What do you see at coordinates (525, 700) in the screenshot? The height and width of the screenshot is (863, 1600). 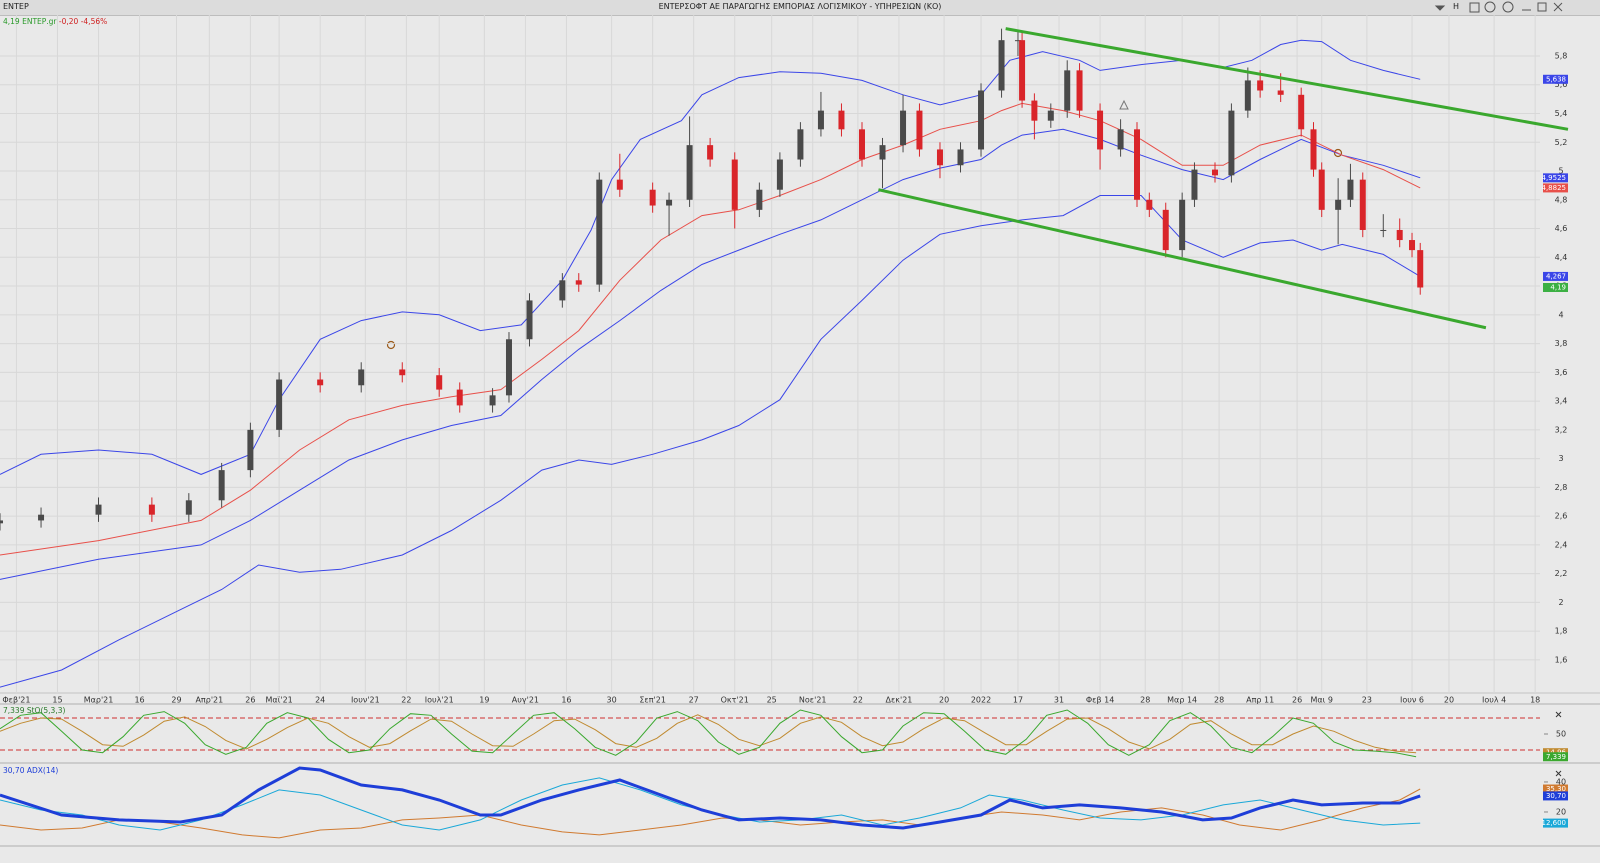 I see `x-tick-label: Αυγ'21` at bounding box center [525, 700].